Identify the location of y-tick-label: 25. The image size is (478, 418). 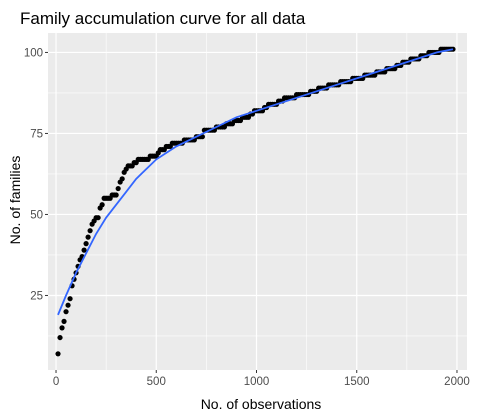
(36, 296).